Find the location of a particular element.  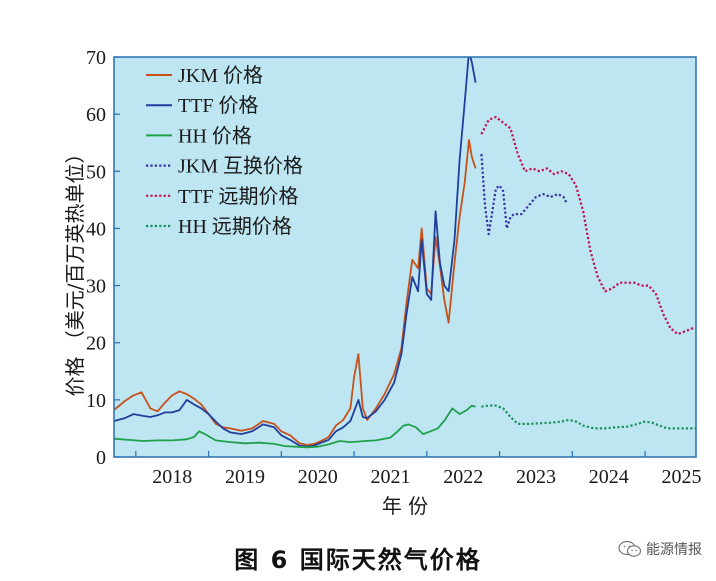

y-tick-label: 50 is located at coordinates (96, 172).